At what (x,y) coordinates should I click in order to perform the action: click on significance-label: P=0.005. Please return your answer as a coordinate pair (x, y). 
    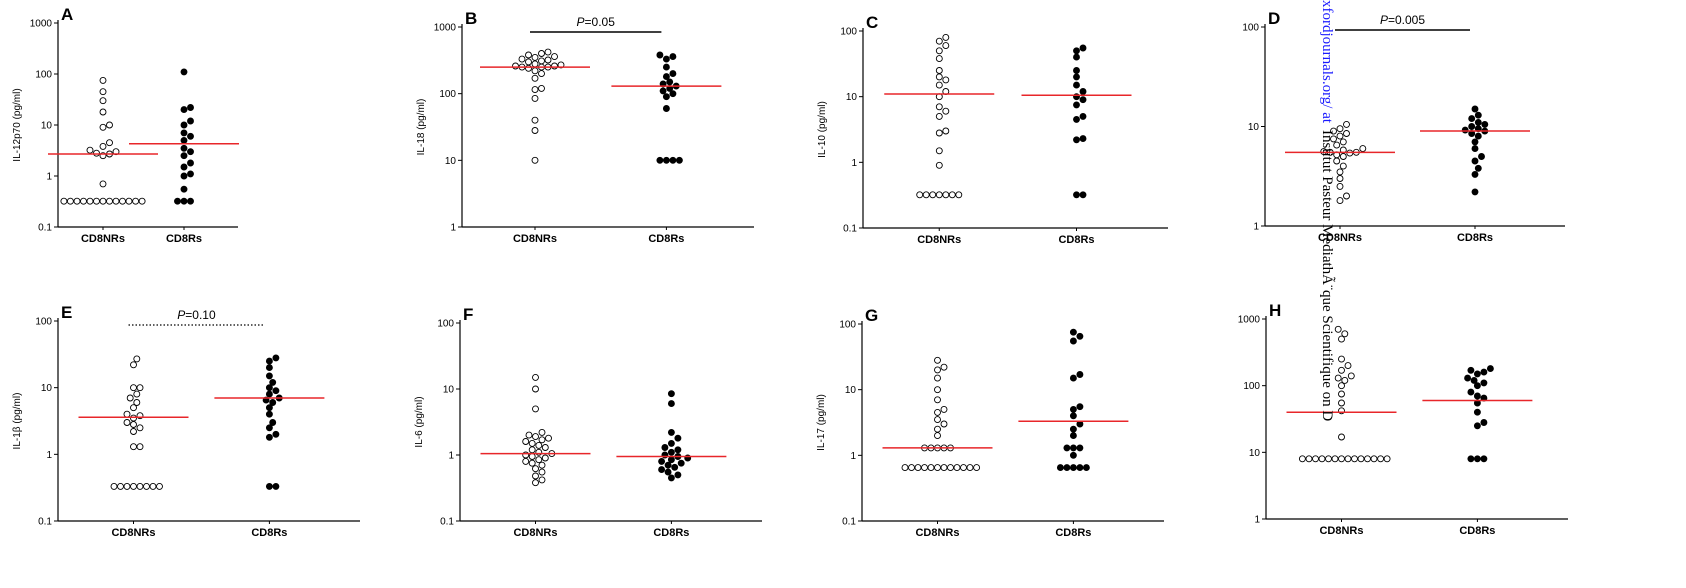
    Looking at the image, I should click on (1402, 20).